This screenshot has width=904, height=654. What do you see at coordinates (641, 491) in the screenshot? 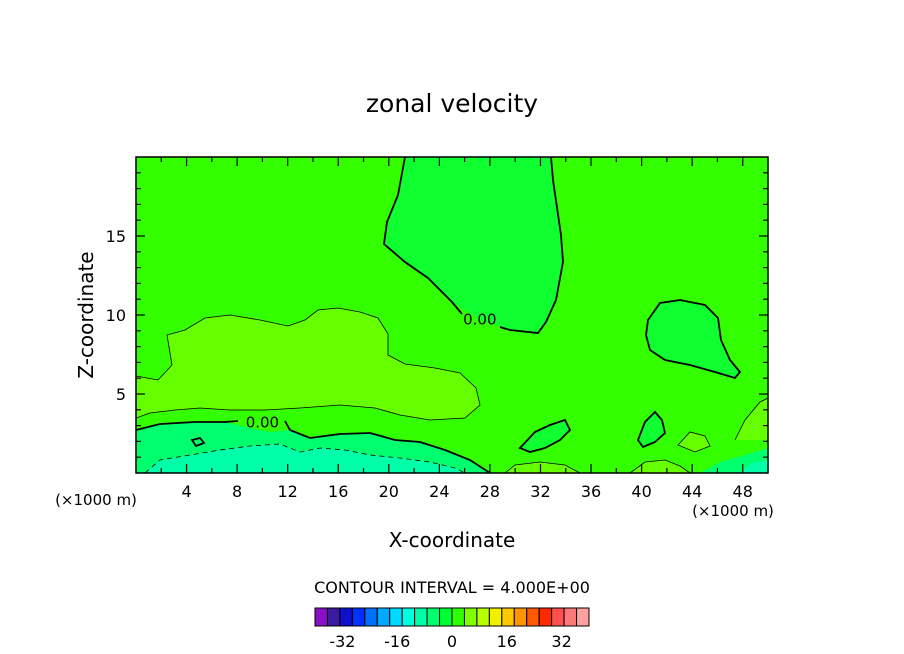
I see `x-tick-label: 40` at bounding box center [641, 491].